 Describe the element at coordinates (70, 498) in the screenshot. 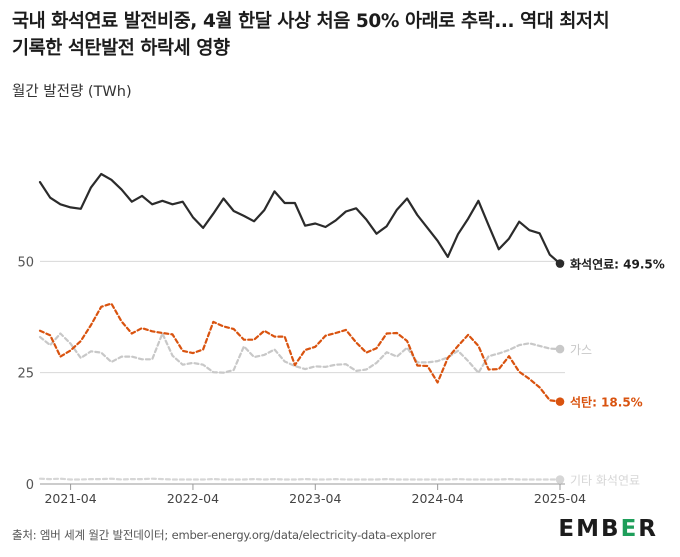

I see `x-tick-label: 2021-04` at that location.